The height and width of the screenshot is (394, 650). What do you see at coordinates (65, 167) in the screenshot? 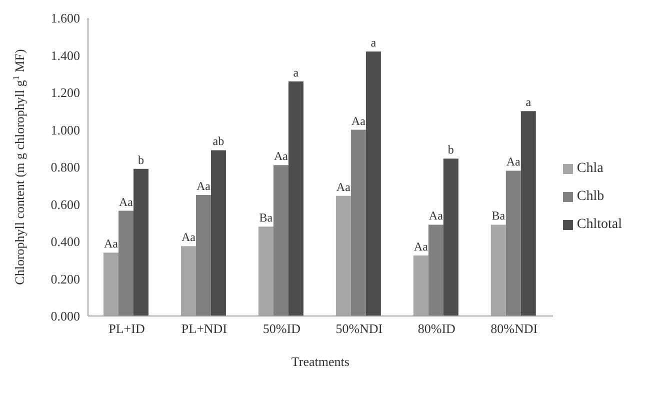
I see `y-tick-label: 0.800` at bounding box center [65, 167].